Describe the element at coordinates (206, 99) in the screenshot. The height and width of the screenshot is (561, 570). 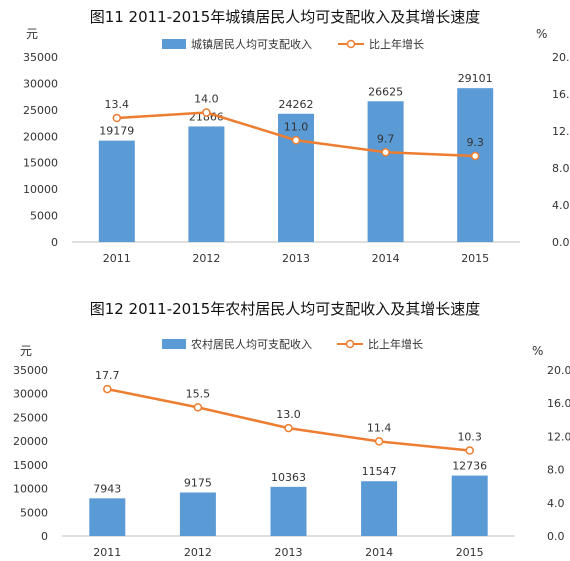
I see `growth-value-label: 14.0` at that location.